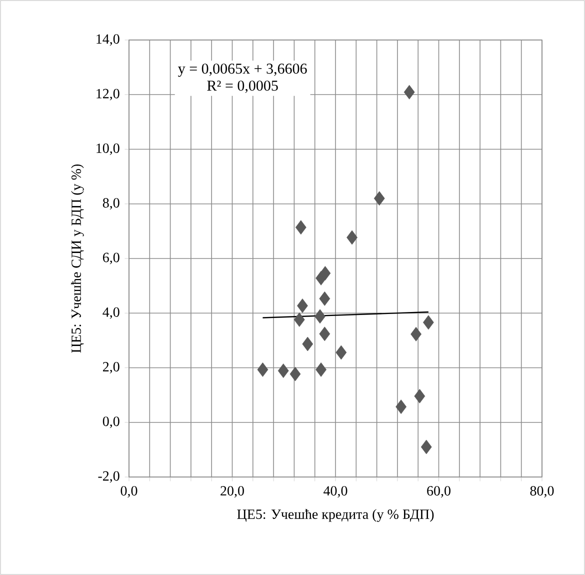 The height and width of the screenshot is (575, 585). I want to click on y-tick-label: 8,0, so click(111, 204).